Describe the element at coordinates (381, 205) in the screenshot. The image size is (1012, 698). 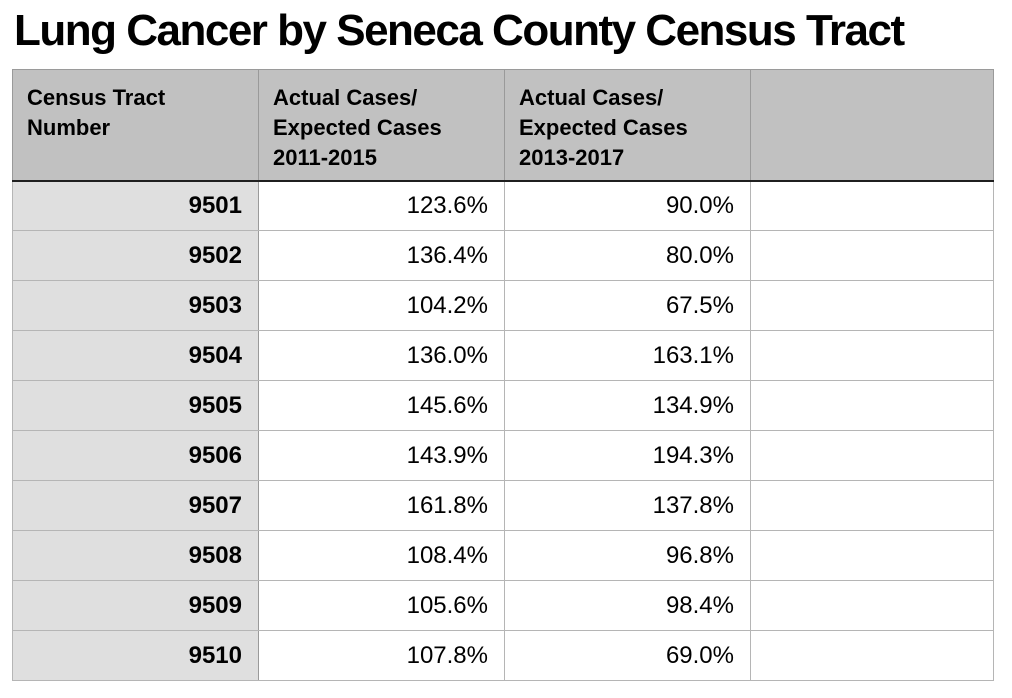
I see `ratio-2011-2015-cell: 123.6%` at that location.